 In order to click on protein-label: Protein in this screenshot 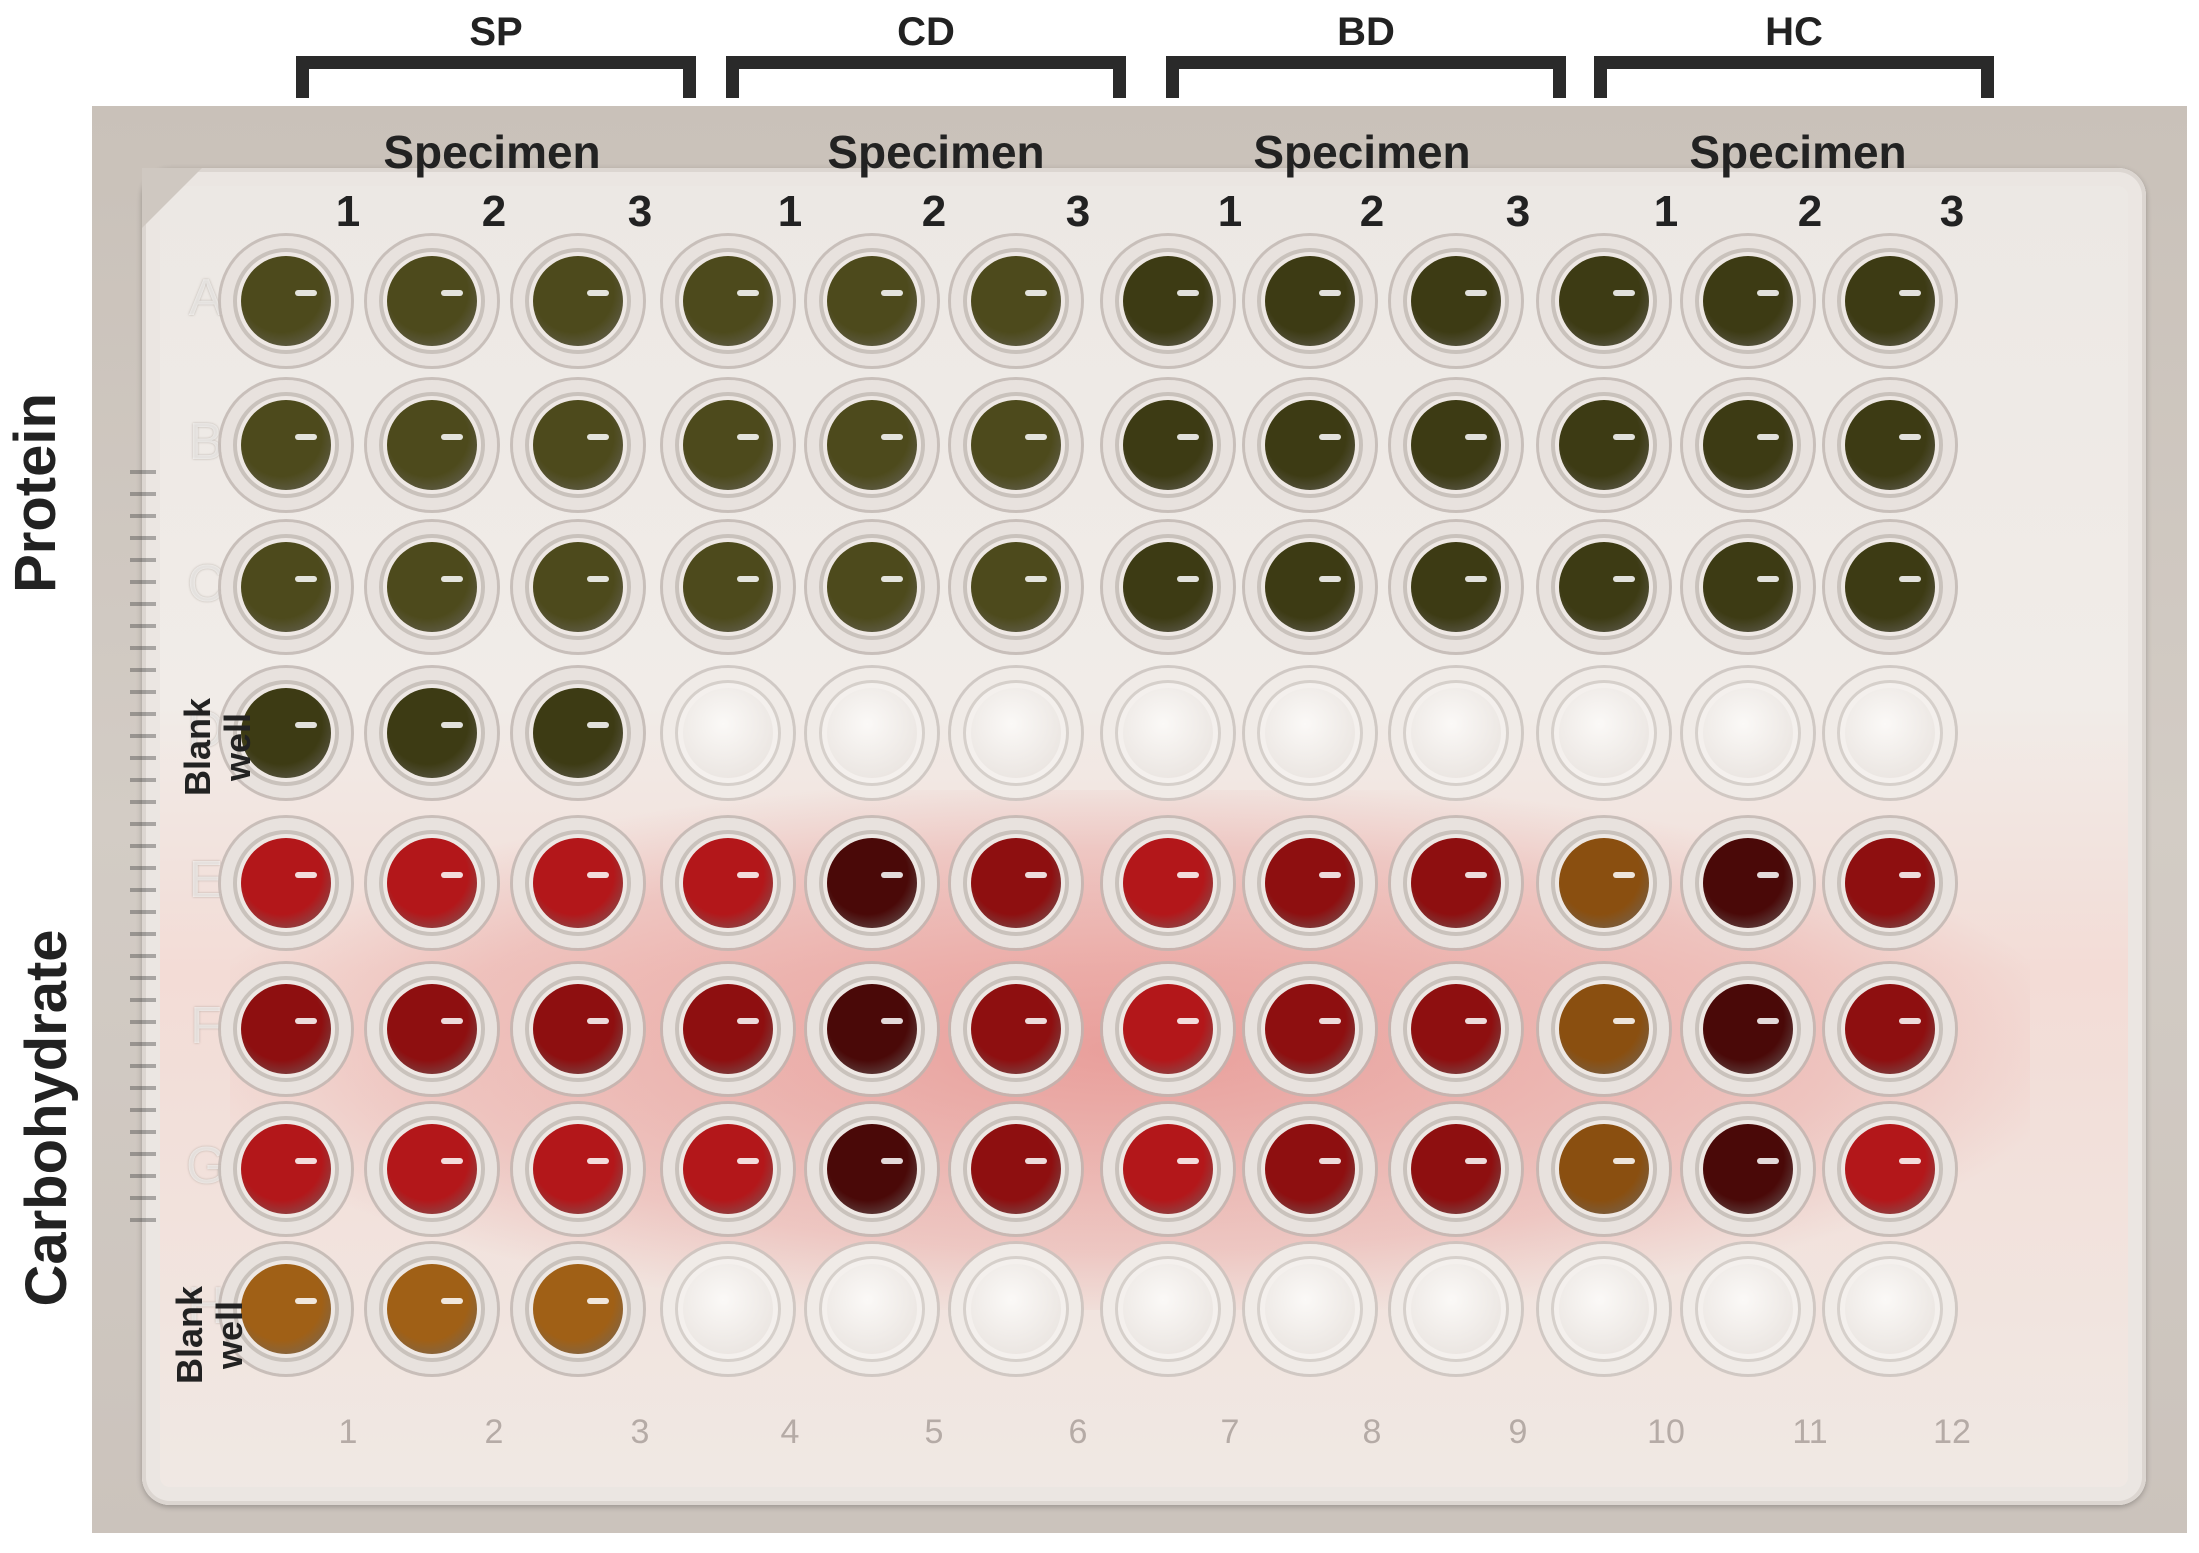, I will do `click(35, 493)`.